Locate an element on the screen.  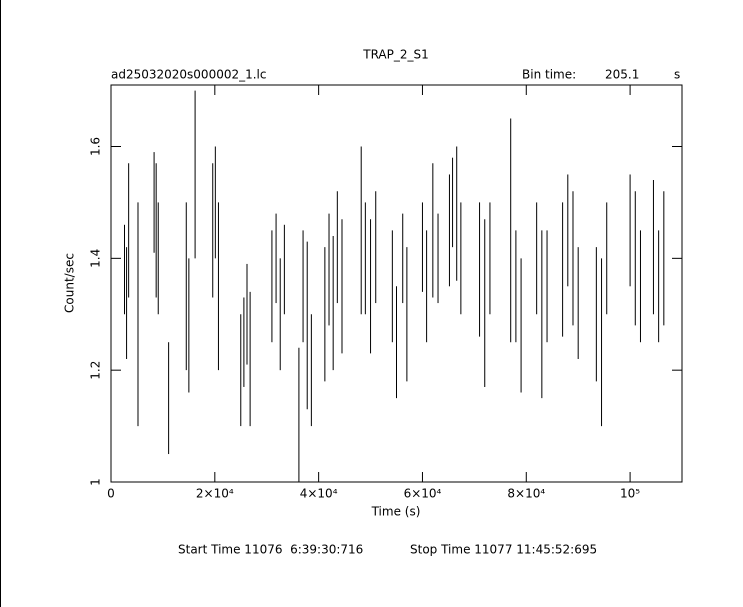
x-tick-label: 2×10⁴ is located at coordinates (215, 494).